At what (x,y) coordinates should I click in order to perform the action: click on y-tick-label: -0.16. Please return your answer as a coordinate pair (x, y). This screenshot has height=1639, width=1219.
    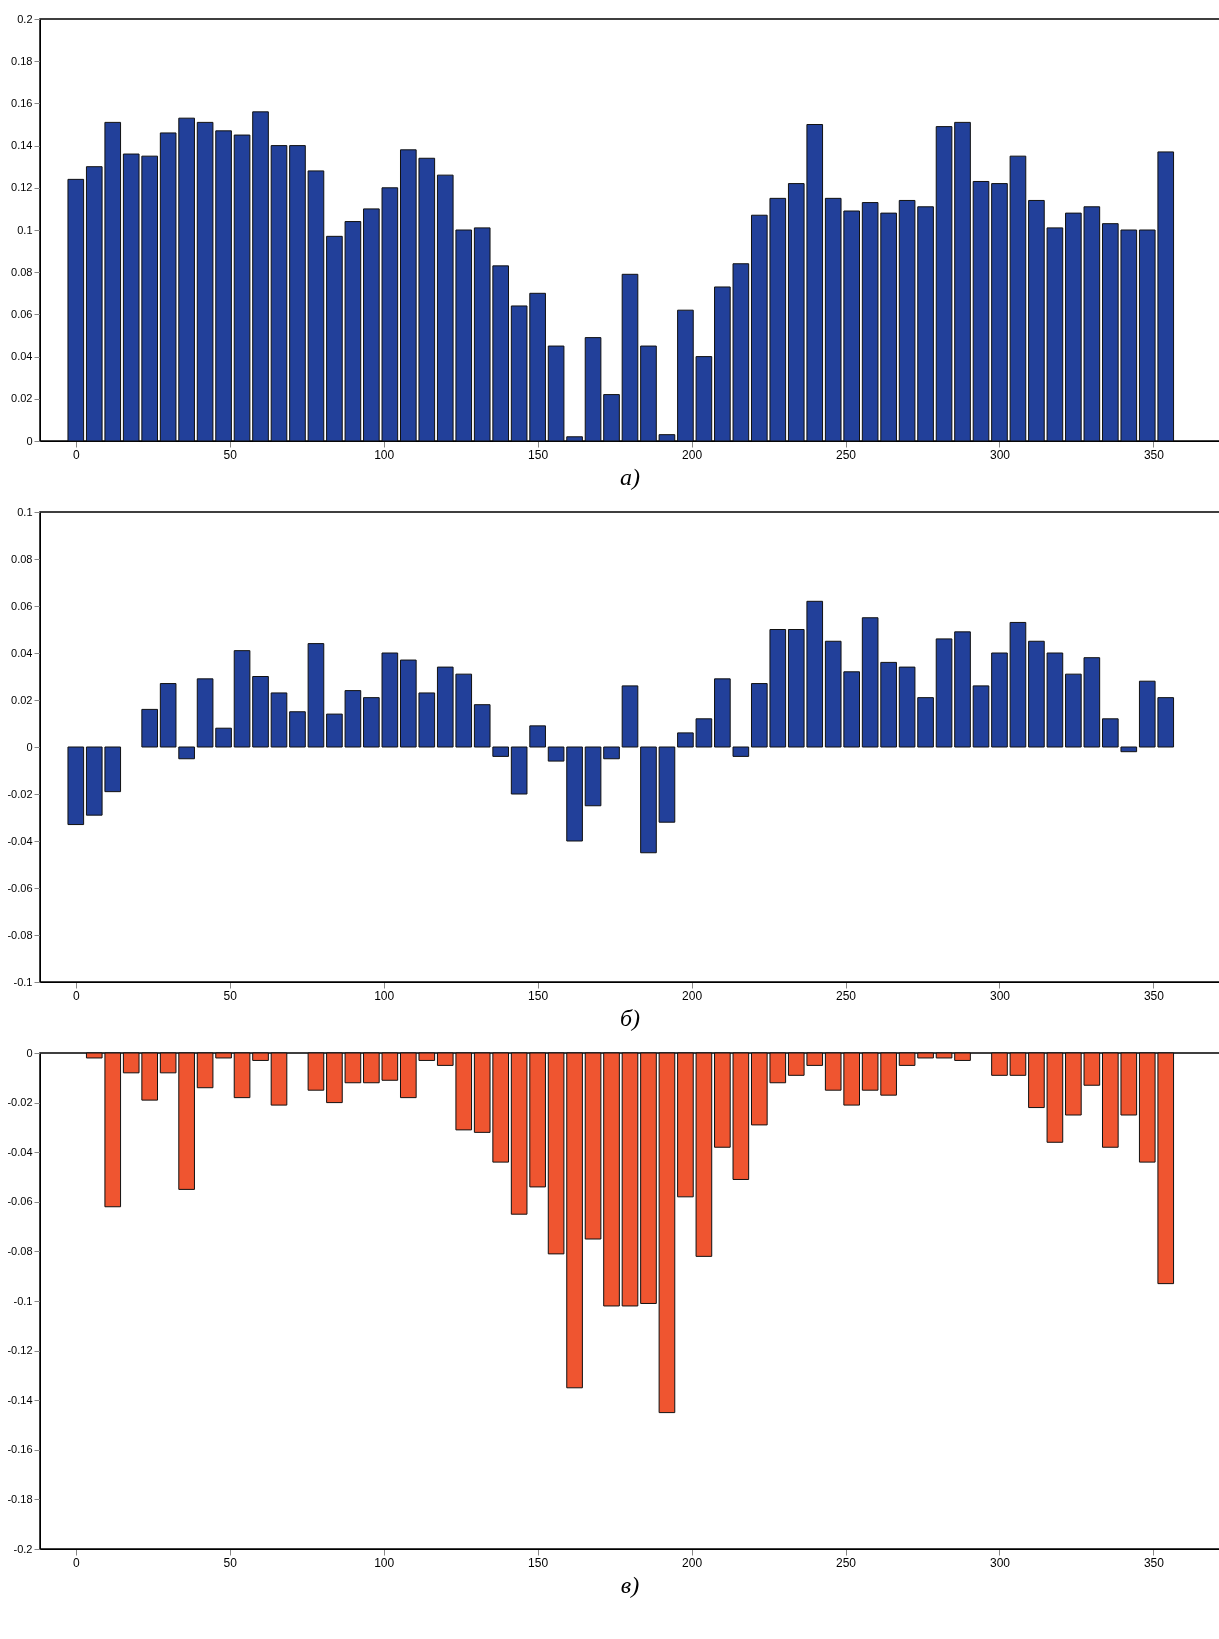
    Looking at the image, I should click on (20, 1449).